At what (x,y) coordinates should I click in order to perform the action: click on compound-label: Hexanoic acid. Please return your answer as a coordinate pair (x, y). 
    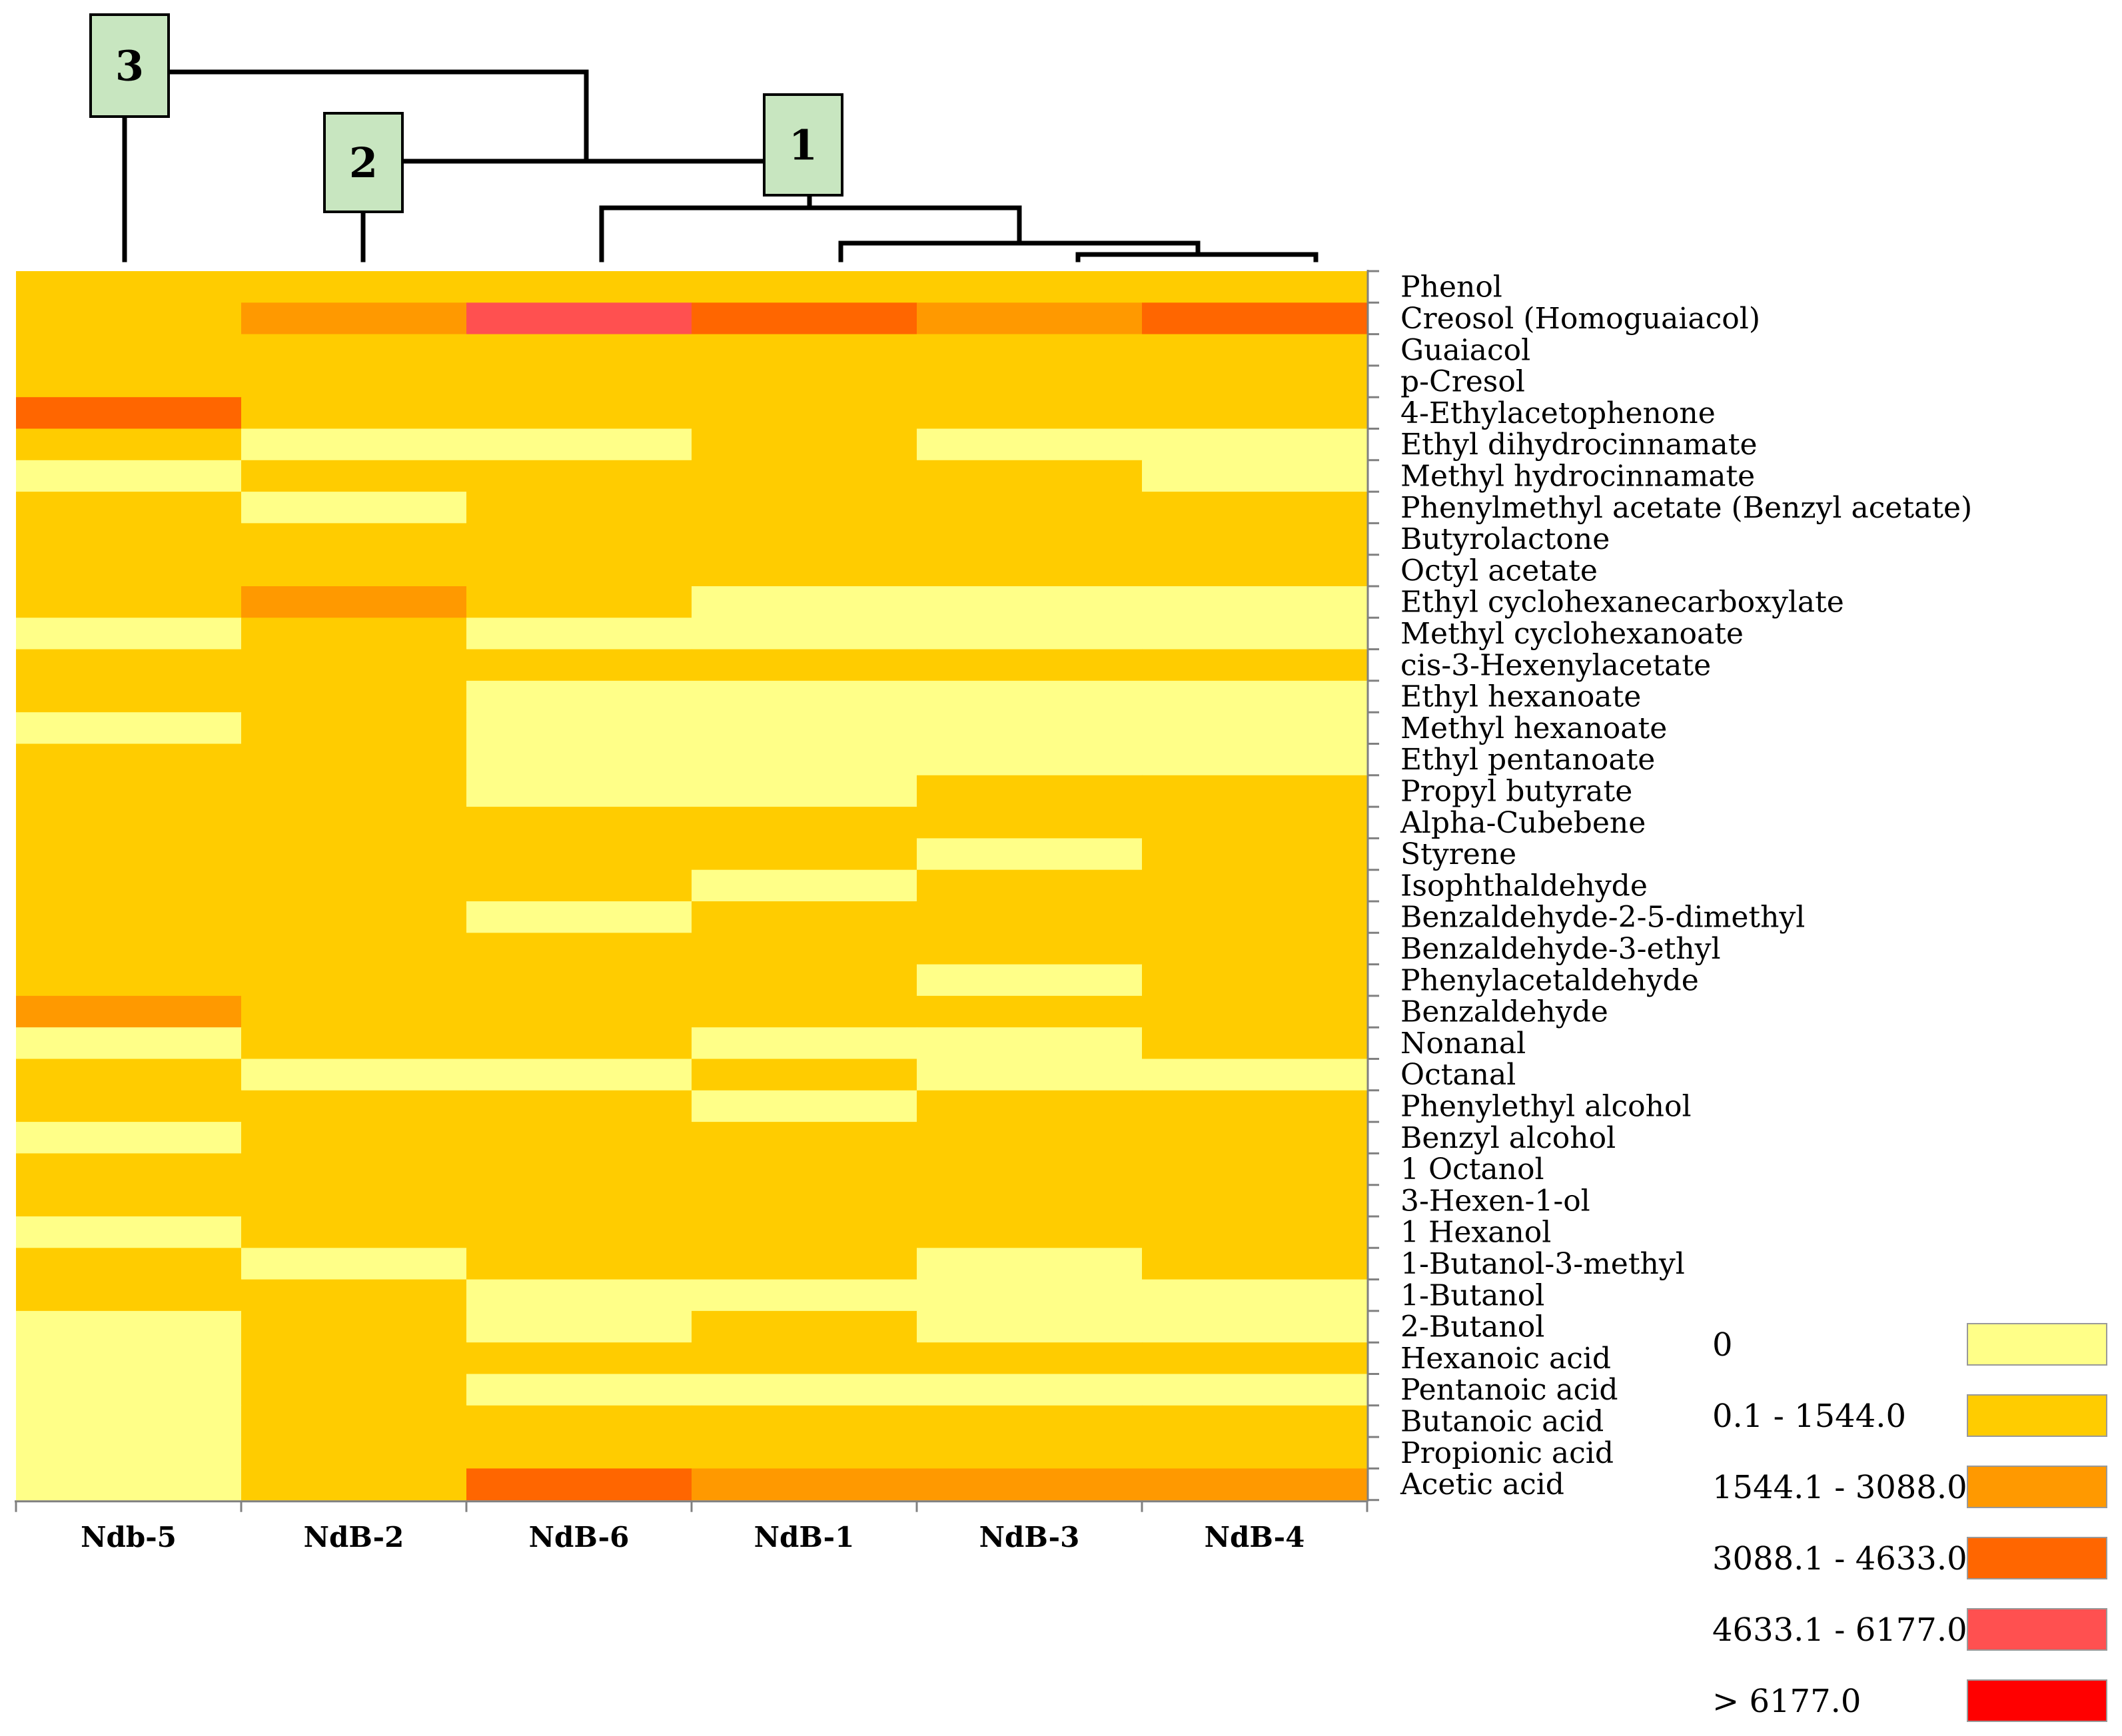
    Looking at the image, I should click on (1505, 1359).